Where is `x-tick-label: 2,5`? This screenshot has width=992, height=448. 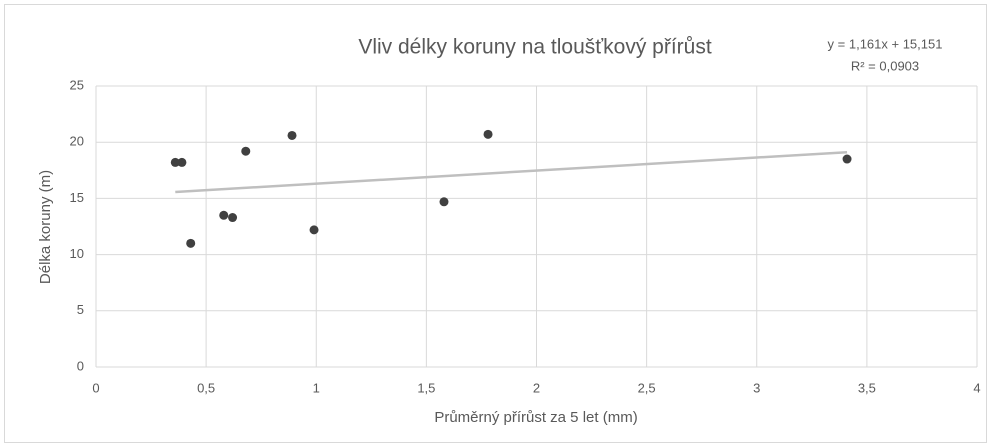
x-tick-label: 2,5 is located at coordinates (647, 387).